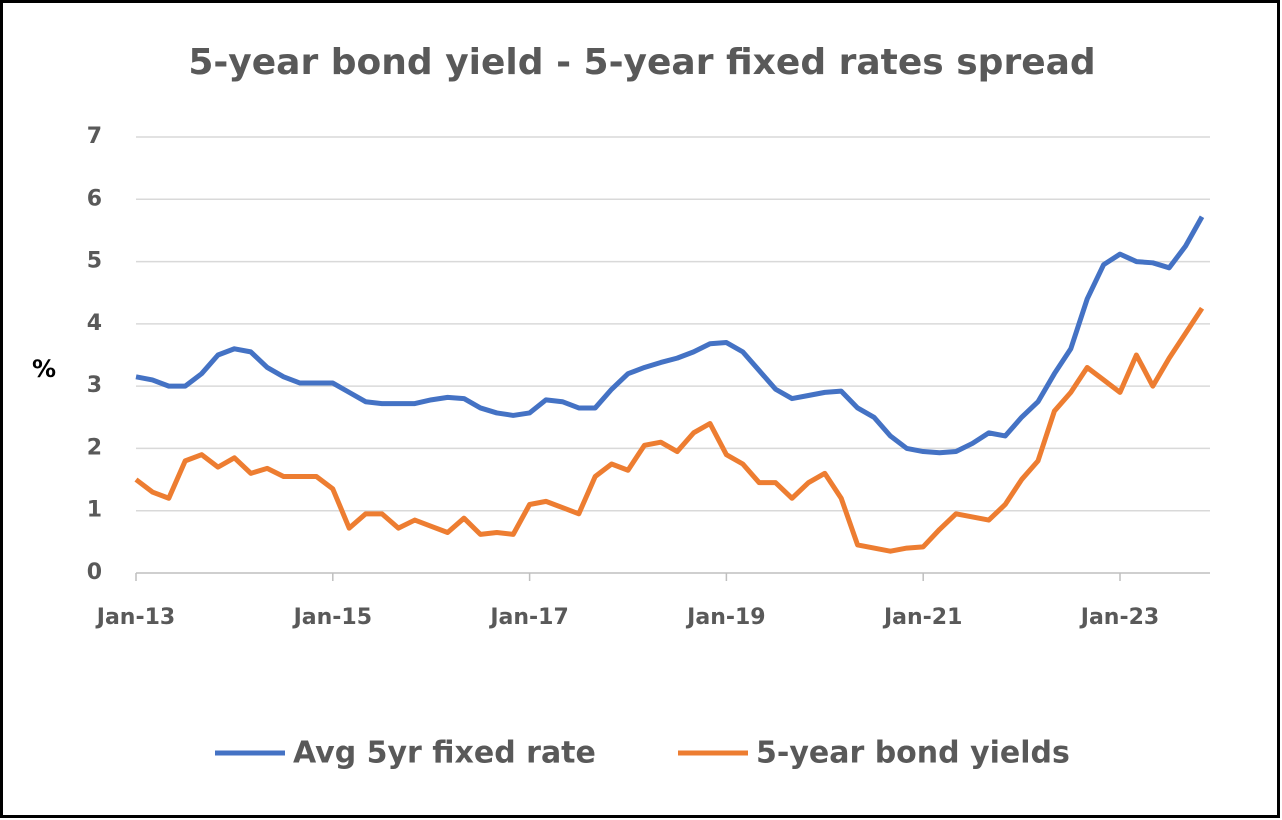 The width and height of the screenshot is (1282, 820). I want to click on y-tick-label: 3, so click(94, 385).